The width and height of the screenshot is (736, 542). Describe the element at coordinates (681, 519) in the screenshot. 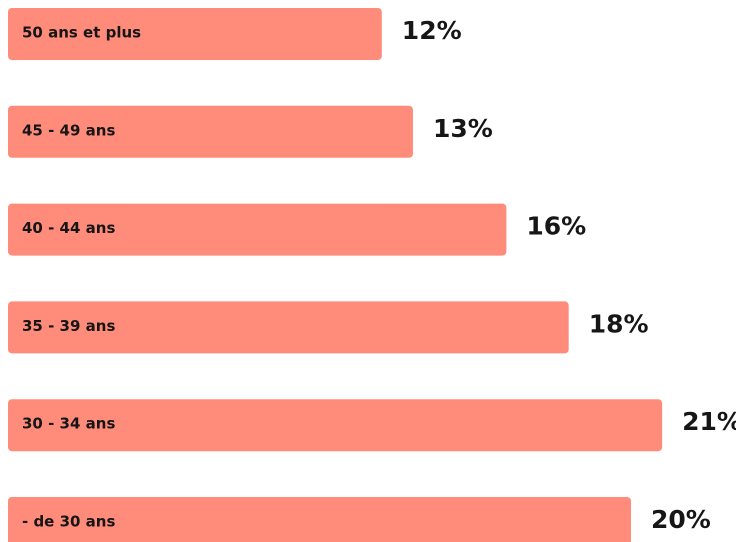

I see `value-label: 20%` at that location.